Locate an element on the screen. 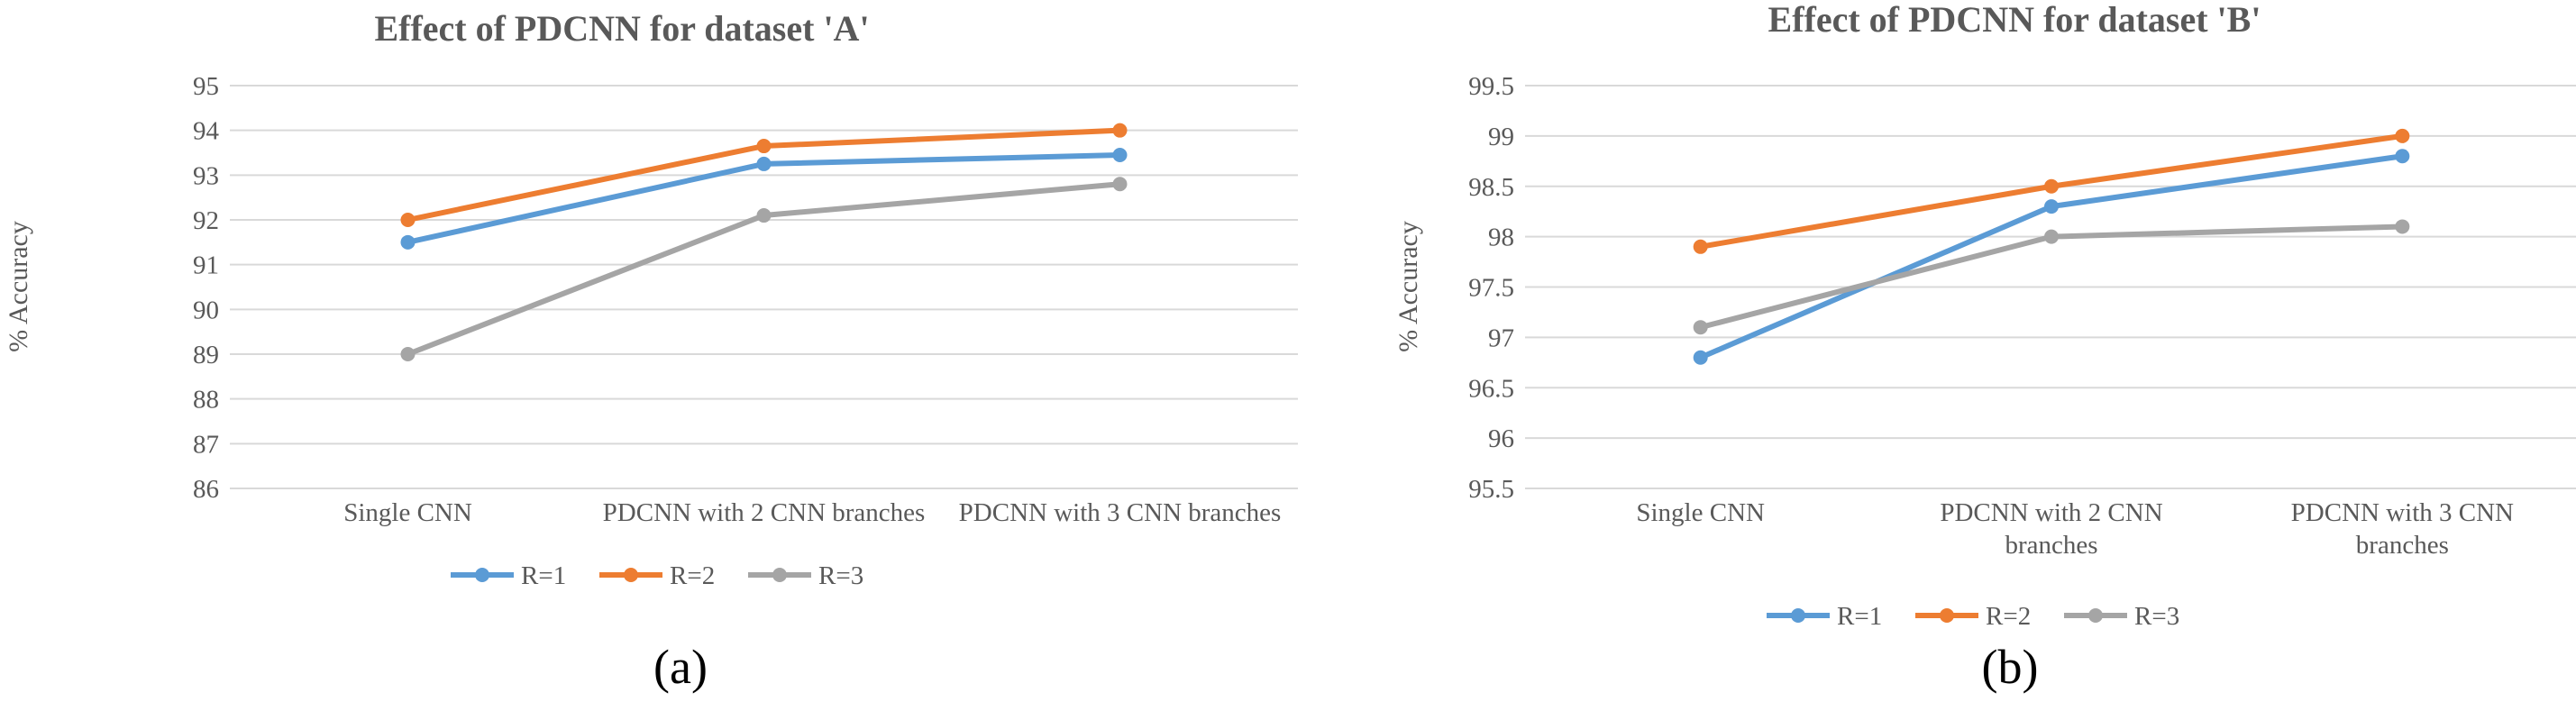 The height and width of the screenshot is (702, 2576). panel-label: (b) is located at coordinates (2010, 667).